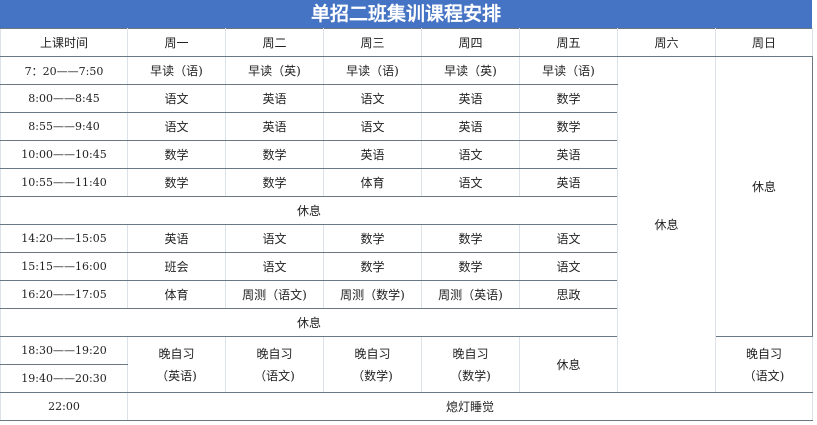 This screenshot has height=425, width=817. What do you see at coordinates (64, 70) in the screenshot?
I see `time-cell: 7：20——7:50` at bounding box center [64, 70].